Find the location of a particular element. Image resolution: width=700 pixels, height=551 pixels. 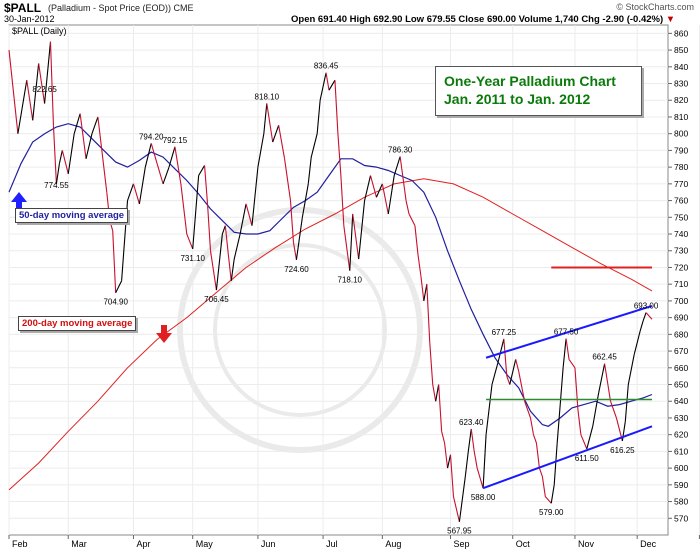

chart-symbol: $PALL is located at coordinates (23, 8).